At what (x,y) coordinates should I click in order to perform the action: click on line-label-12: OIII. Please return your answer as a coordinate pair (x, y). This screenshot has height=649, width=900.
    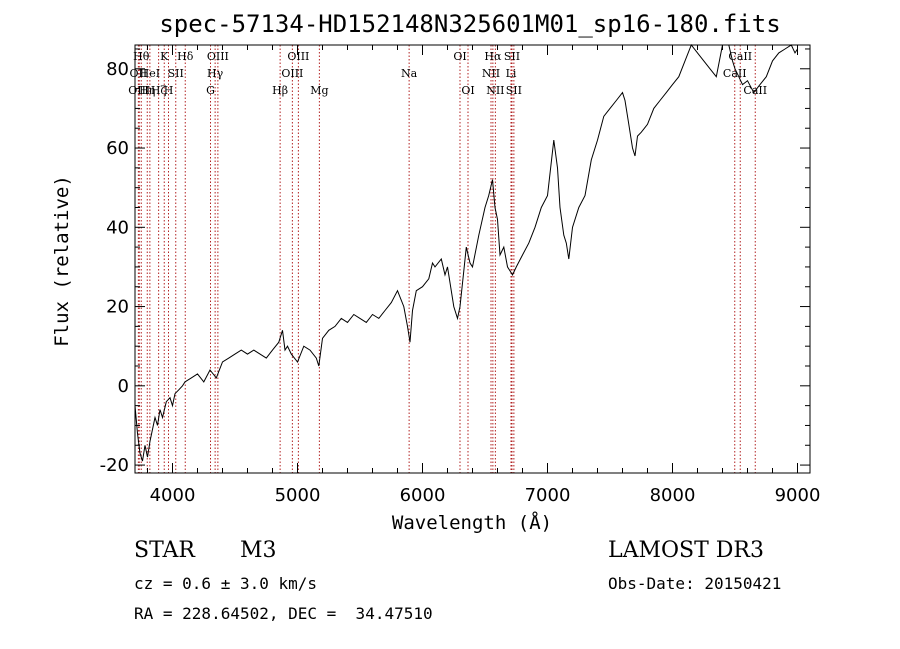
    Looking at the image, I should click on (218, 56).